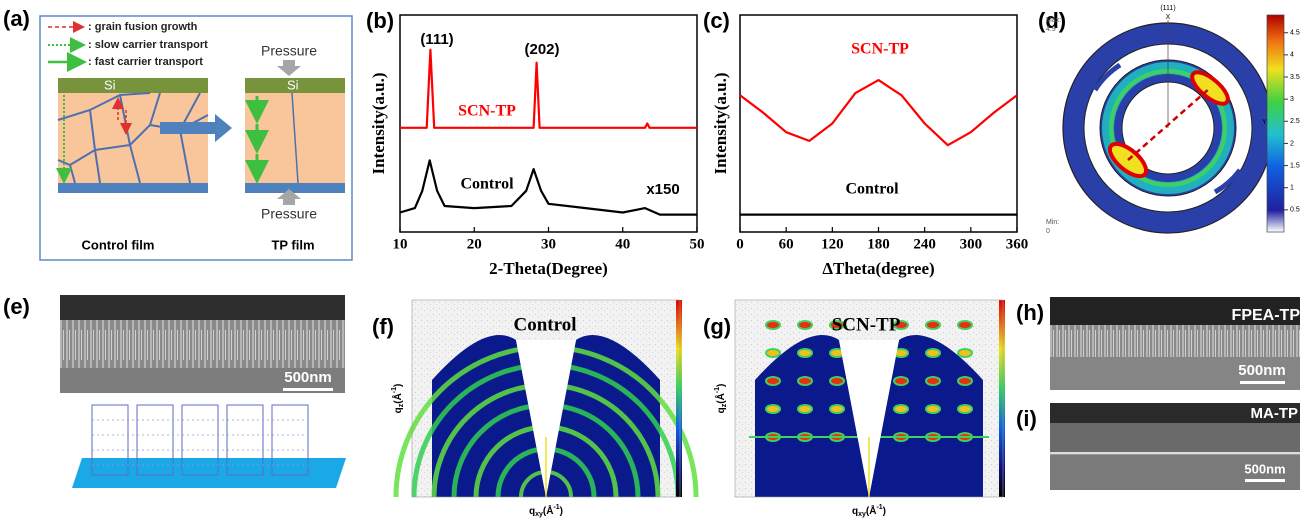  What do you see at coordinates (487, 111) in the screenshot?
I see `series-label: SCN-TP` at bounding box center [487, 111].